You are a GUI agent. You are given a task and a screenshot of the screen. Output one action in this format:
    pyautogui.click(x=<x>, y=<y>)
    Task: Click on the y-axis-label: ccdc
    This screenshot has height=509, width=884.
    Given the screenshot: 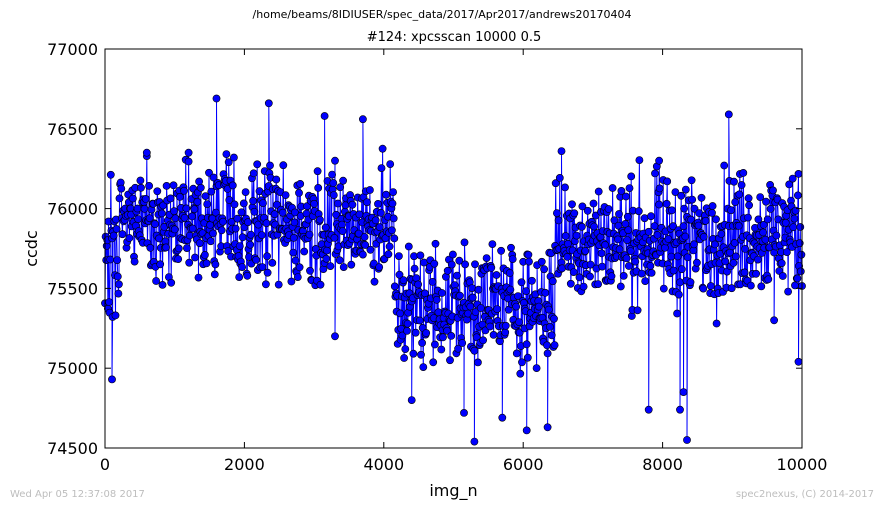 What is the action you would take?
    pyautogui.click(x=31, y=248)
    